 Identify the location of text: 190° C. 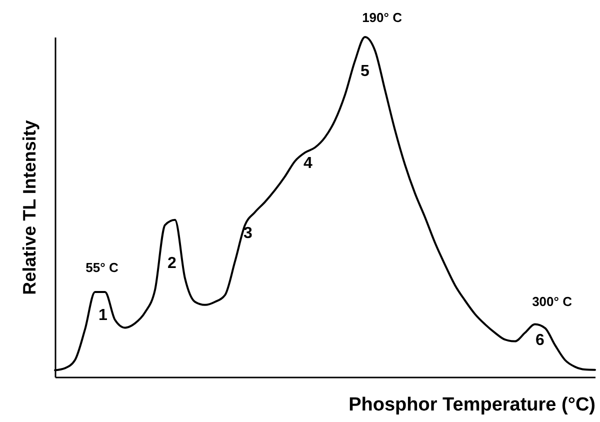
(382, 17).